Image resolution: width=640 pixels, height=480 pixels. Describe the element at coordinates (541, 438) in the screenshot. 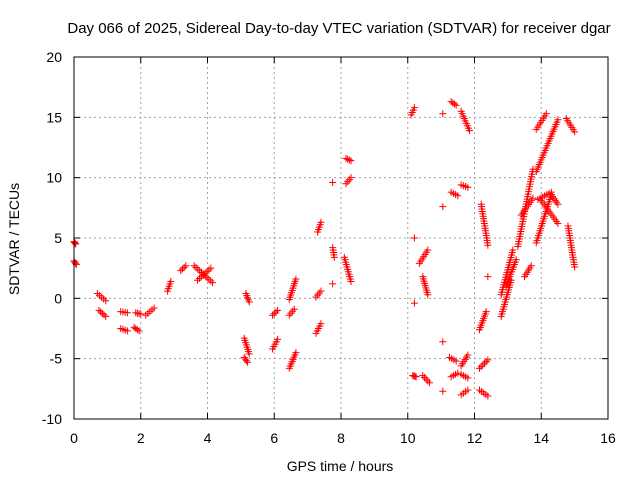

I see `x-tick-label: 14` at that location.